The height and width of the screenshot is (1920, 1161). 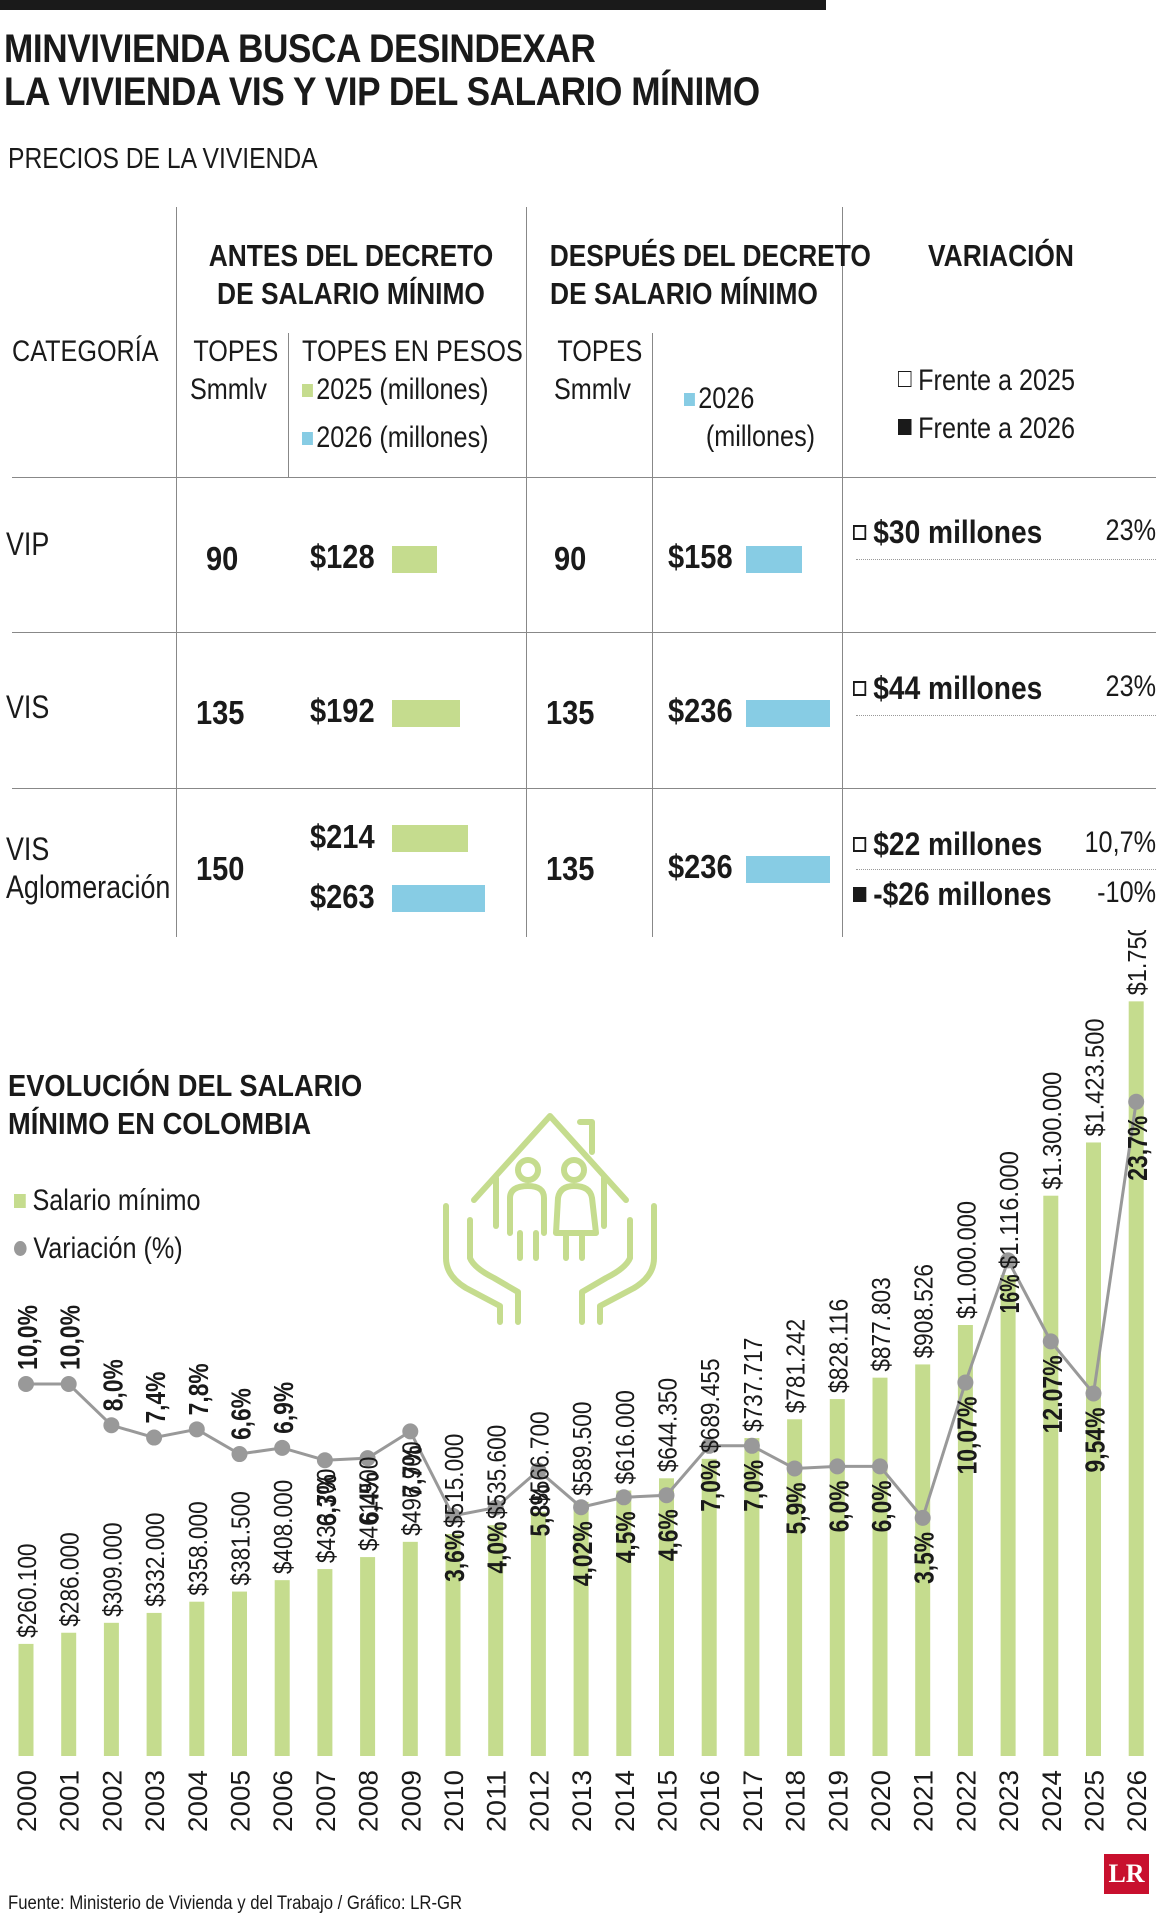 I want to click on row-visa-variation-2: -$26 millones, so click(x=952, y=894).